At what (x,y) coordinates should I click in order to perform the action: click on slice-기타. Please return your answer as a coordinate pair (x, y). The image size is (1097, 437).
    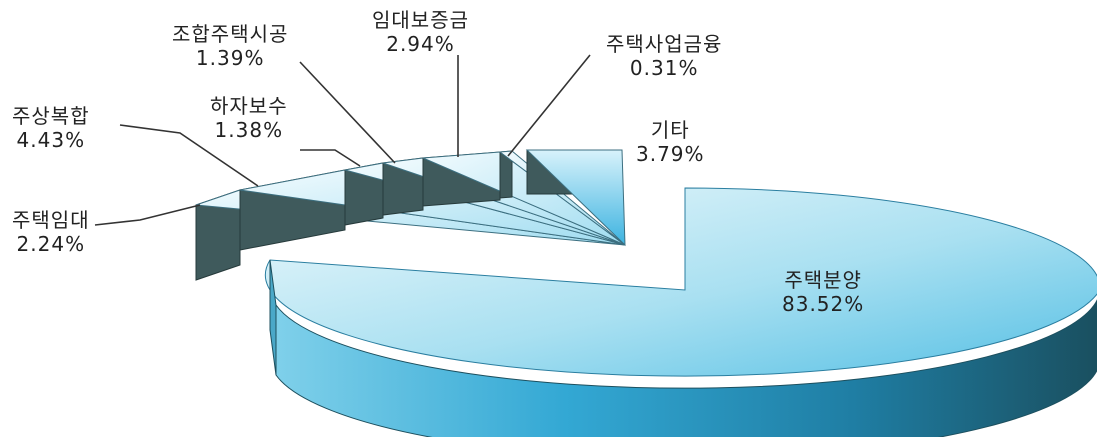
    Looking at the image, I should click on (575, 198).